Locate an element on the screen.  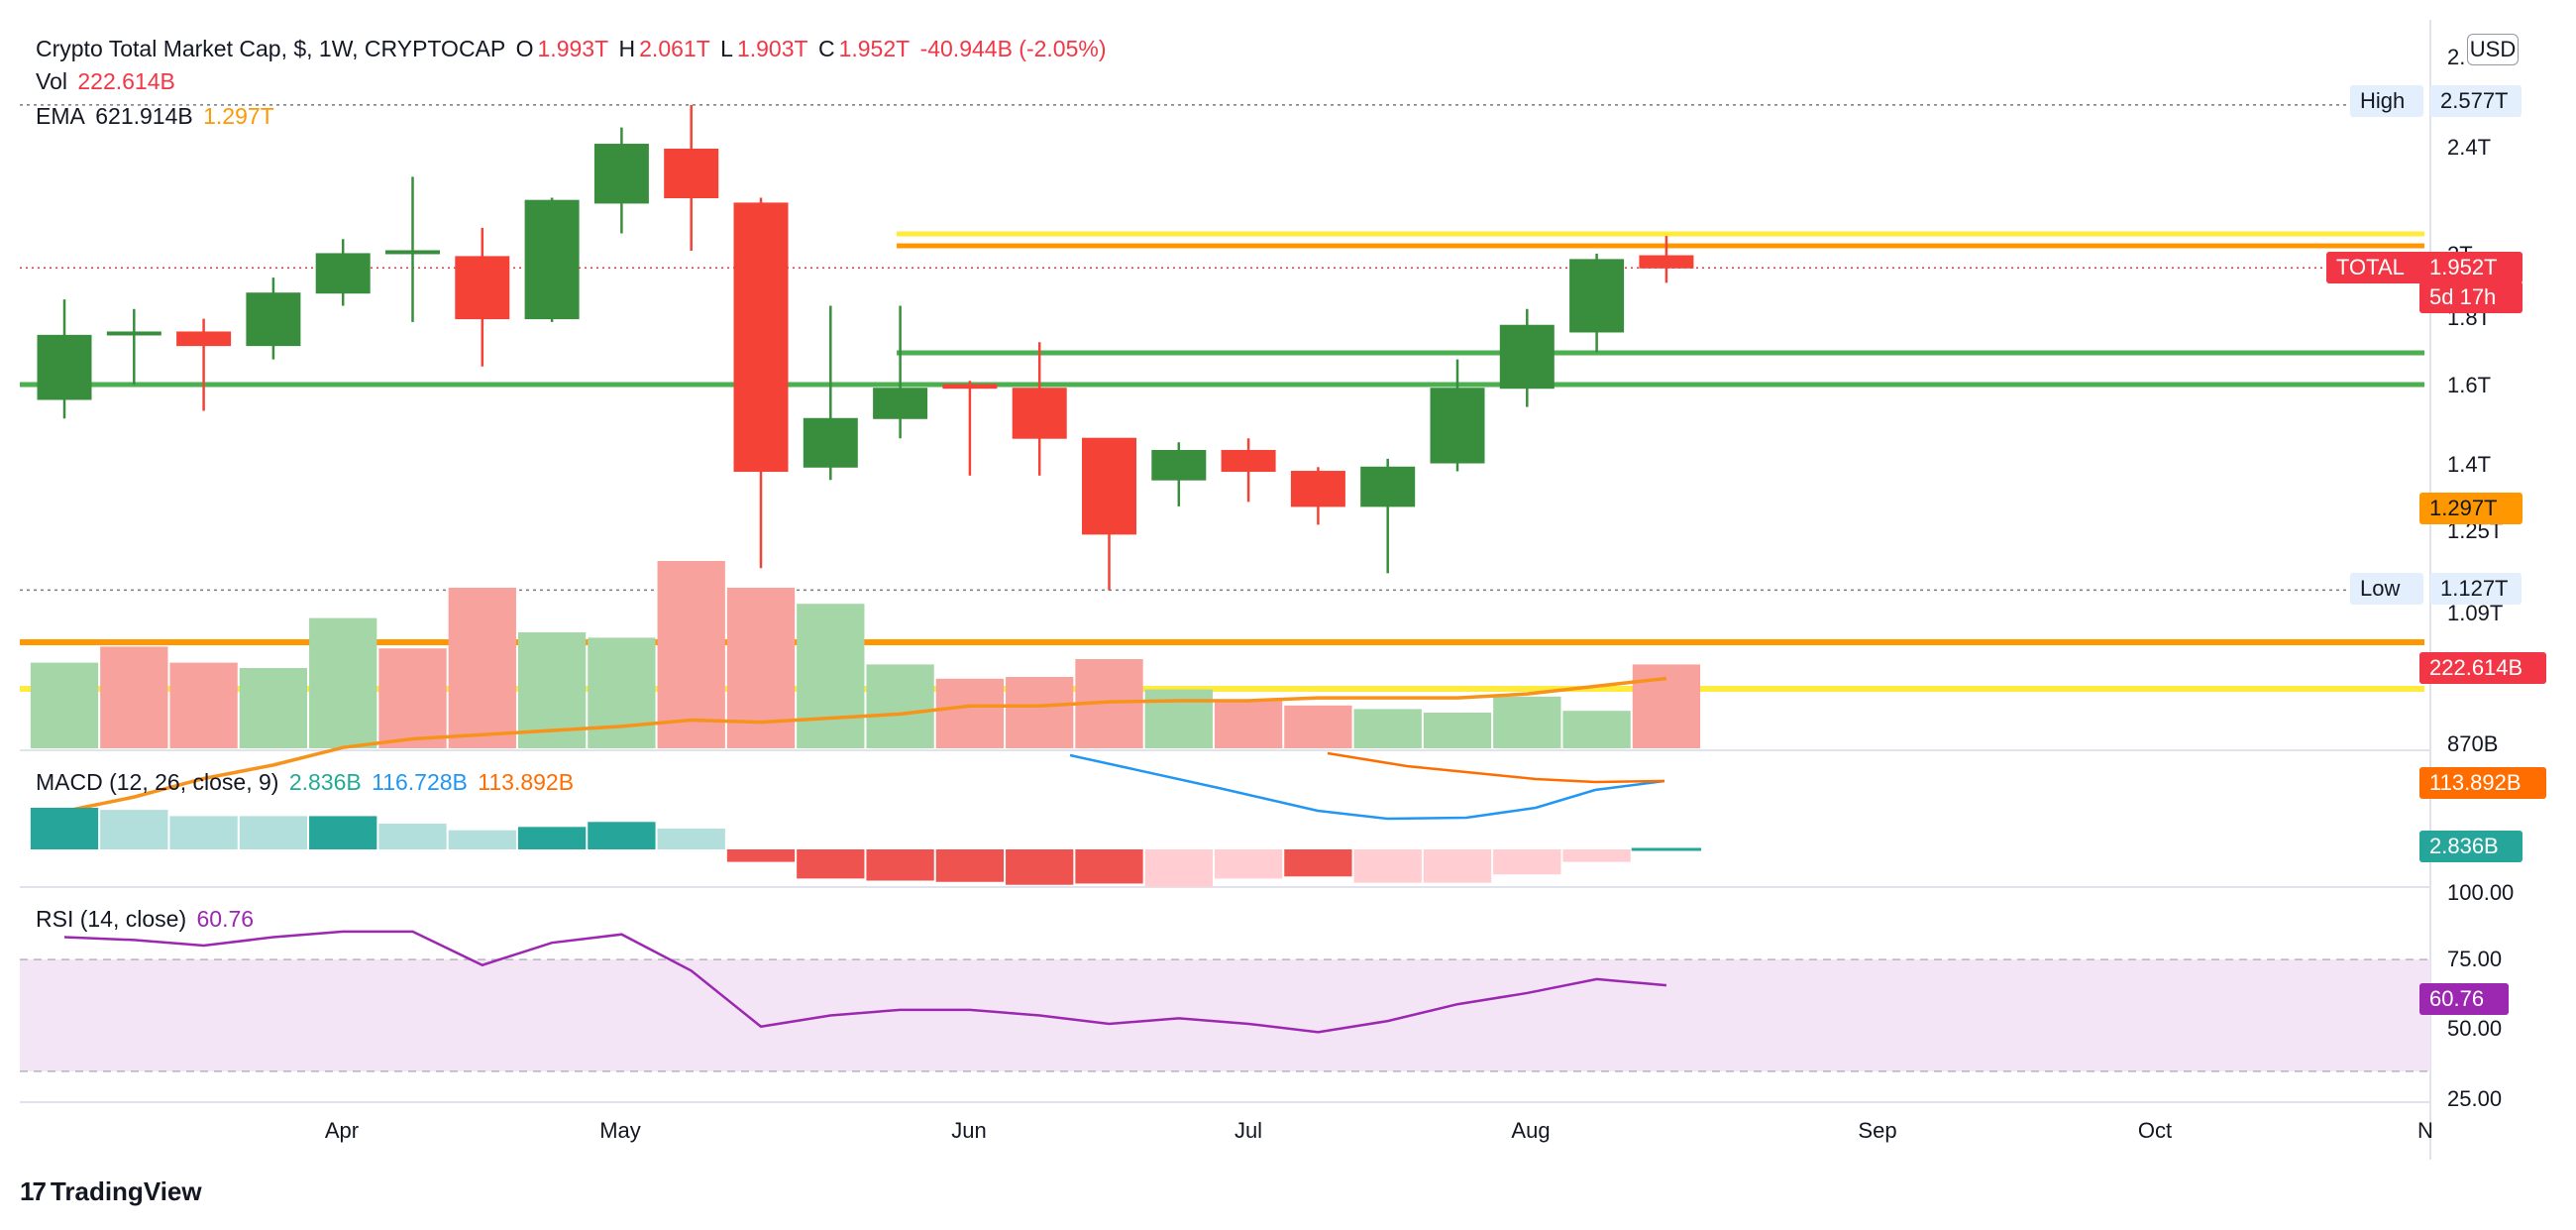
open-label: O is located at coordinates (524, 48).